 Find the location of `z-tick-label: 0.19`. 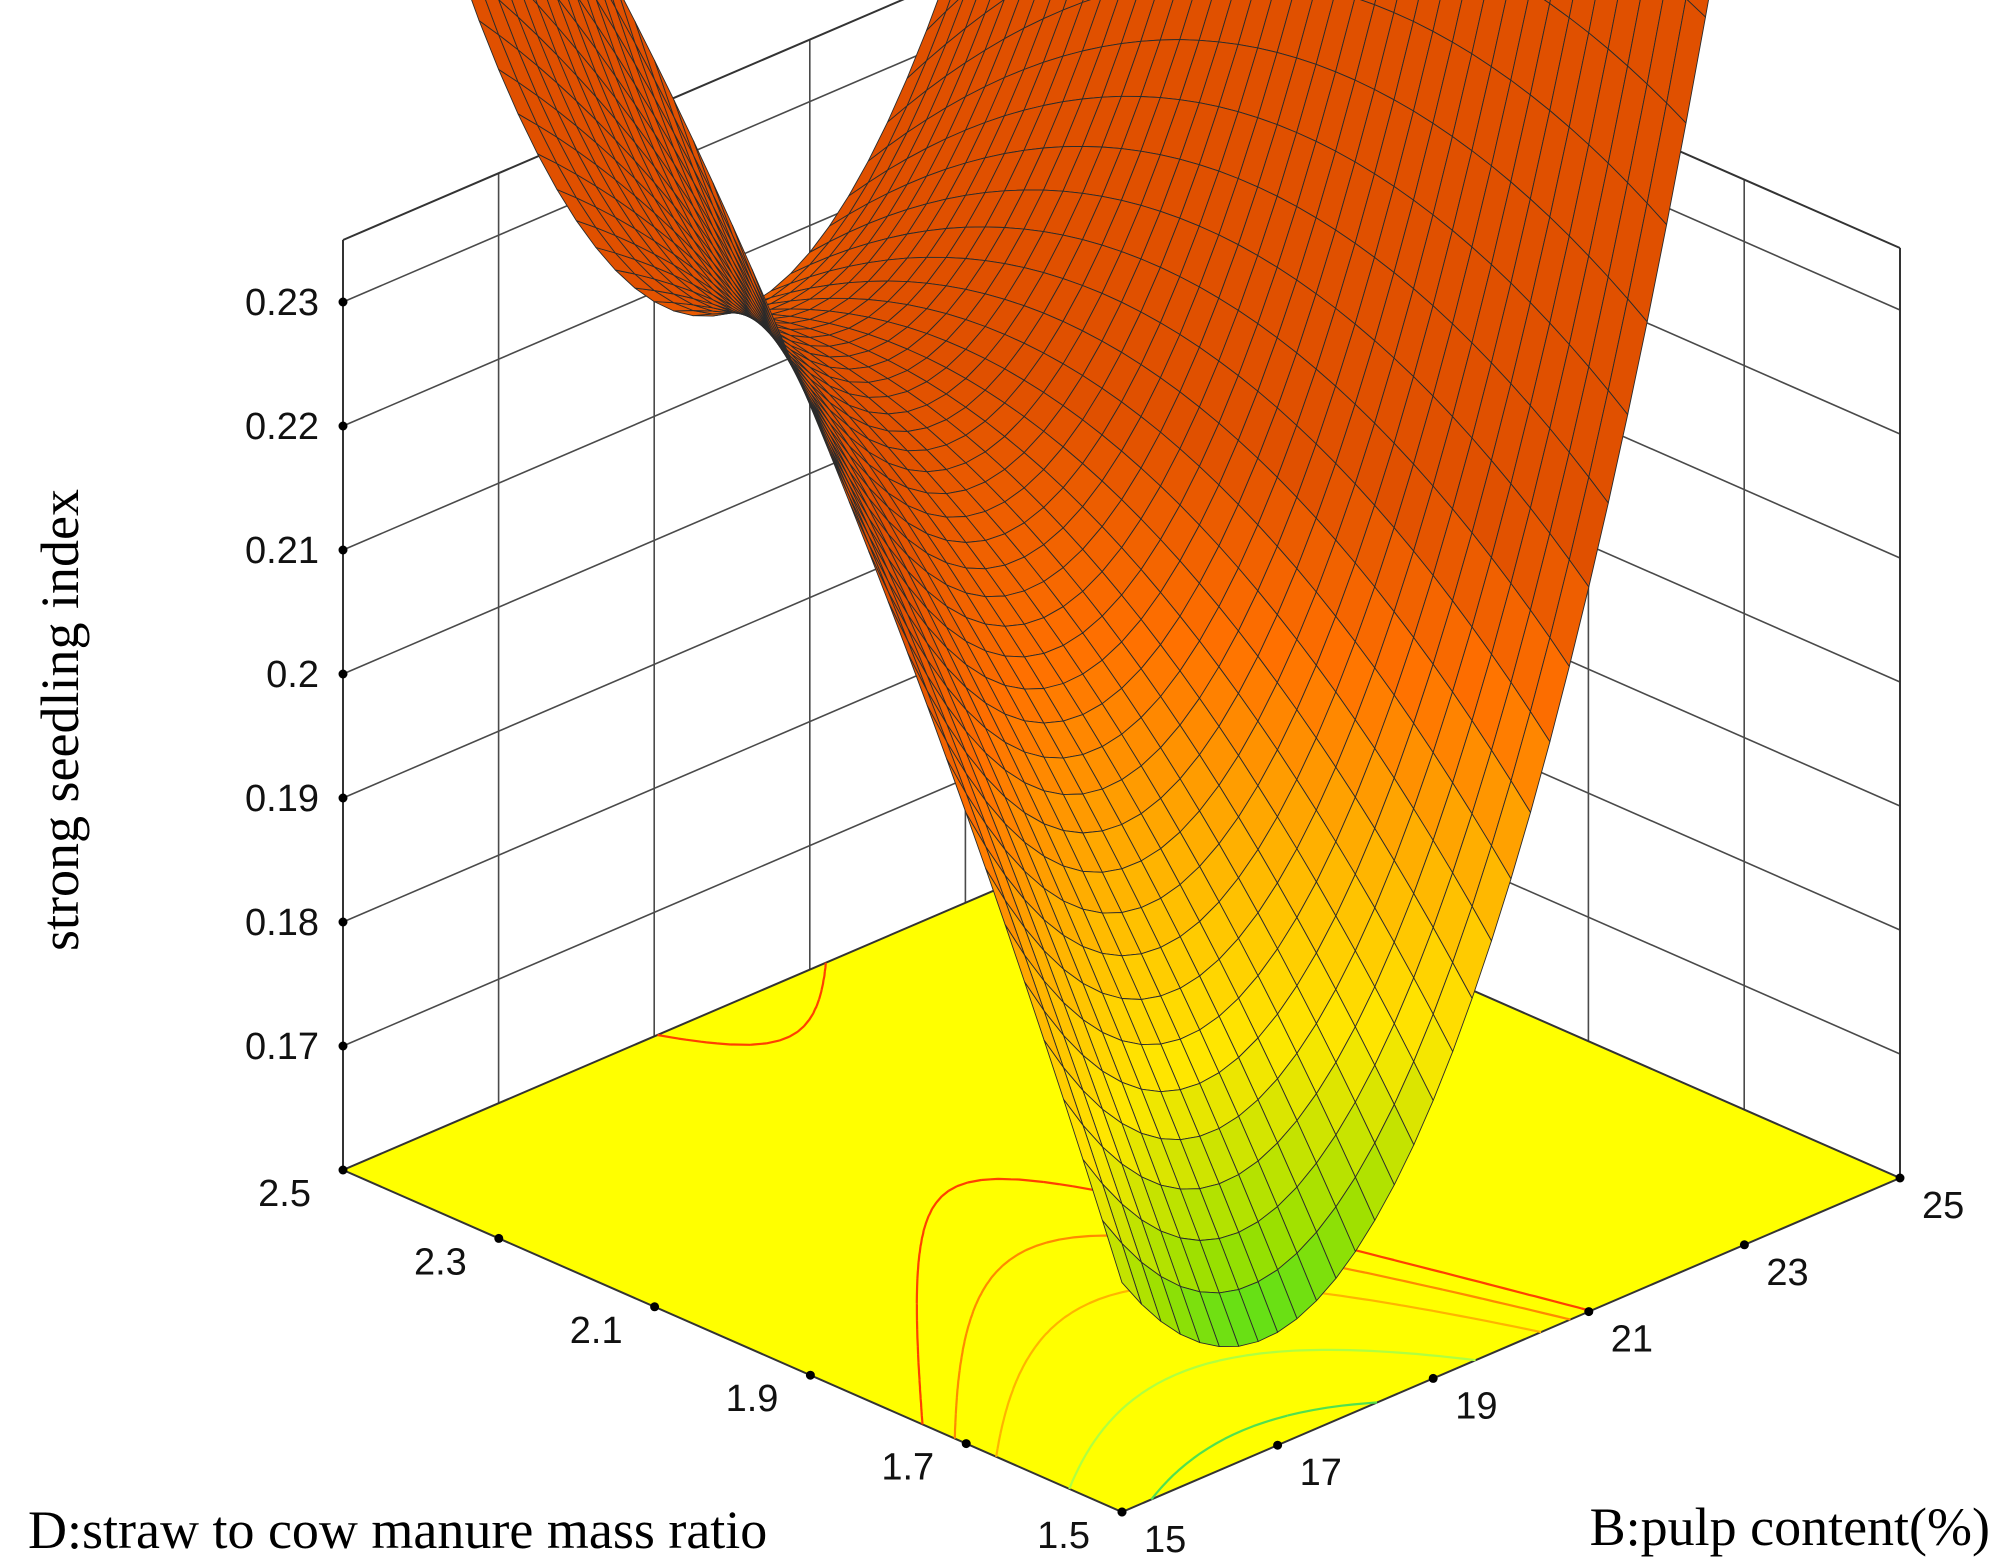

z-tick-label: 0.19 is located at coordinates (282, 799).